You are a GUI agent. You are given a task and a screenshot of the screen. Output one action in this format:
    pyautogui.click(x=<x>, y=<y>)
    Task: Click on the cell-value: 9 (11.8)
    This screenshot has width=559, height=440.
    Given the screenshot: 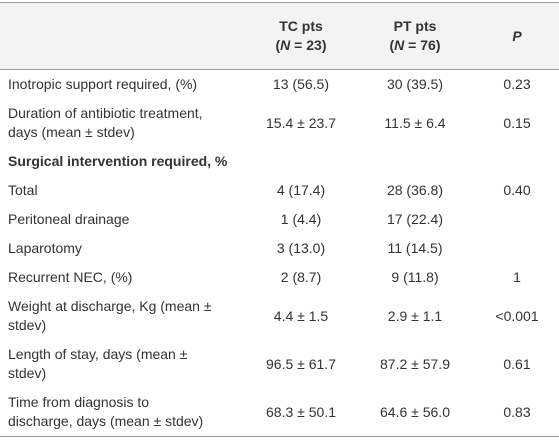 What is the action you would take?
    pyautogui.click(x=415, y=277)
    